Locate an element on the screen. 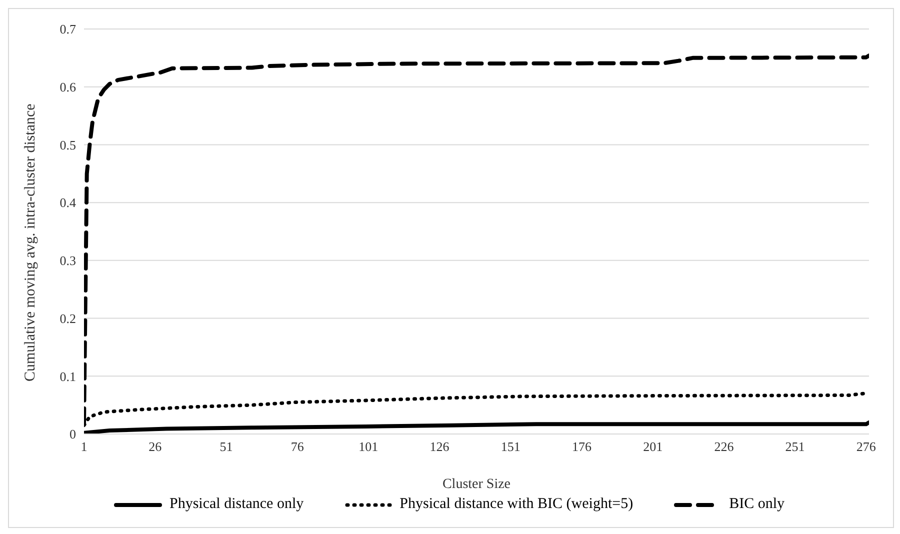  y-tick-label: 0.2 is located at coordinates (68, 318).